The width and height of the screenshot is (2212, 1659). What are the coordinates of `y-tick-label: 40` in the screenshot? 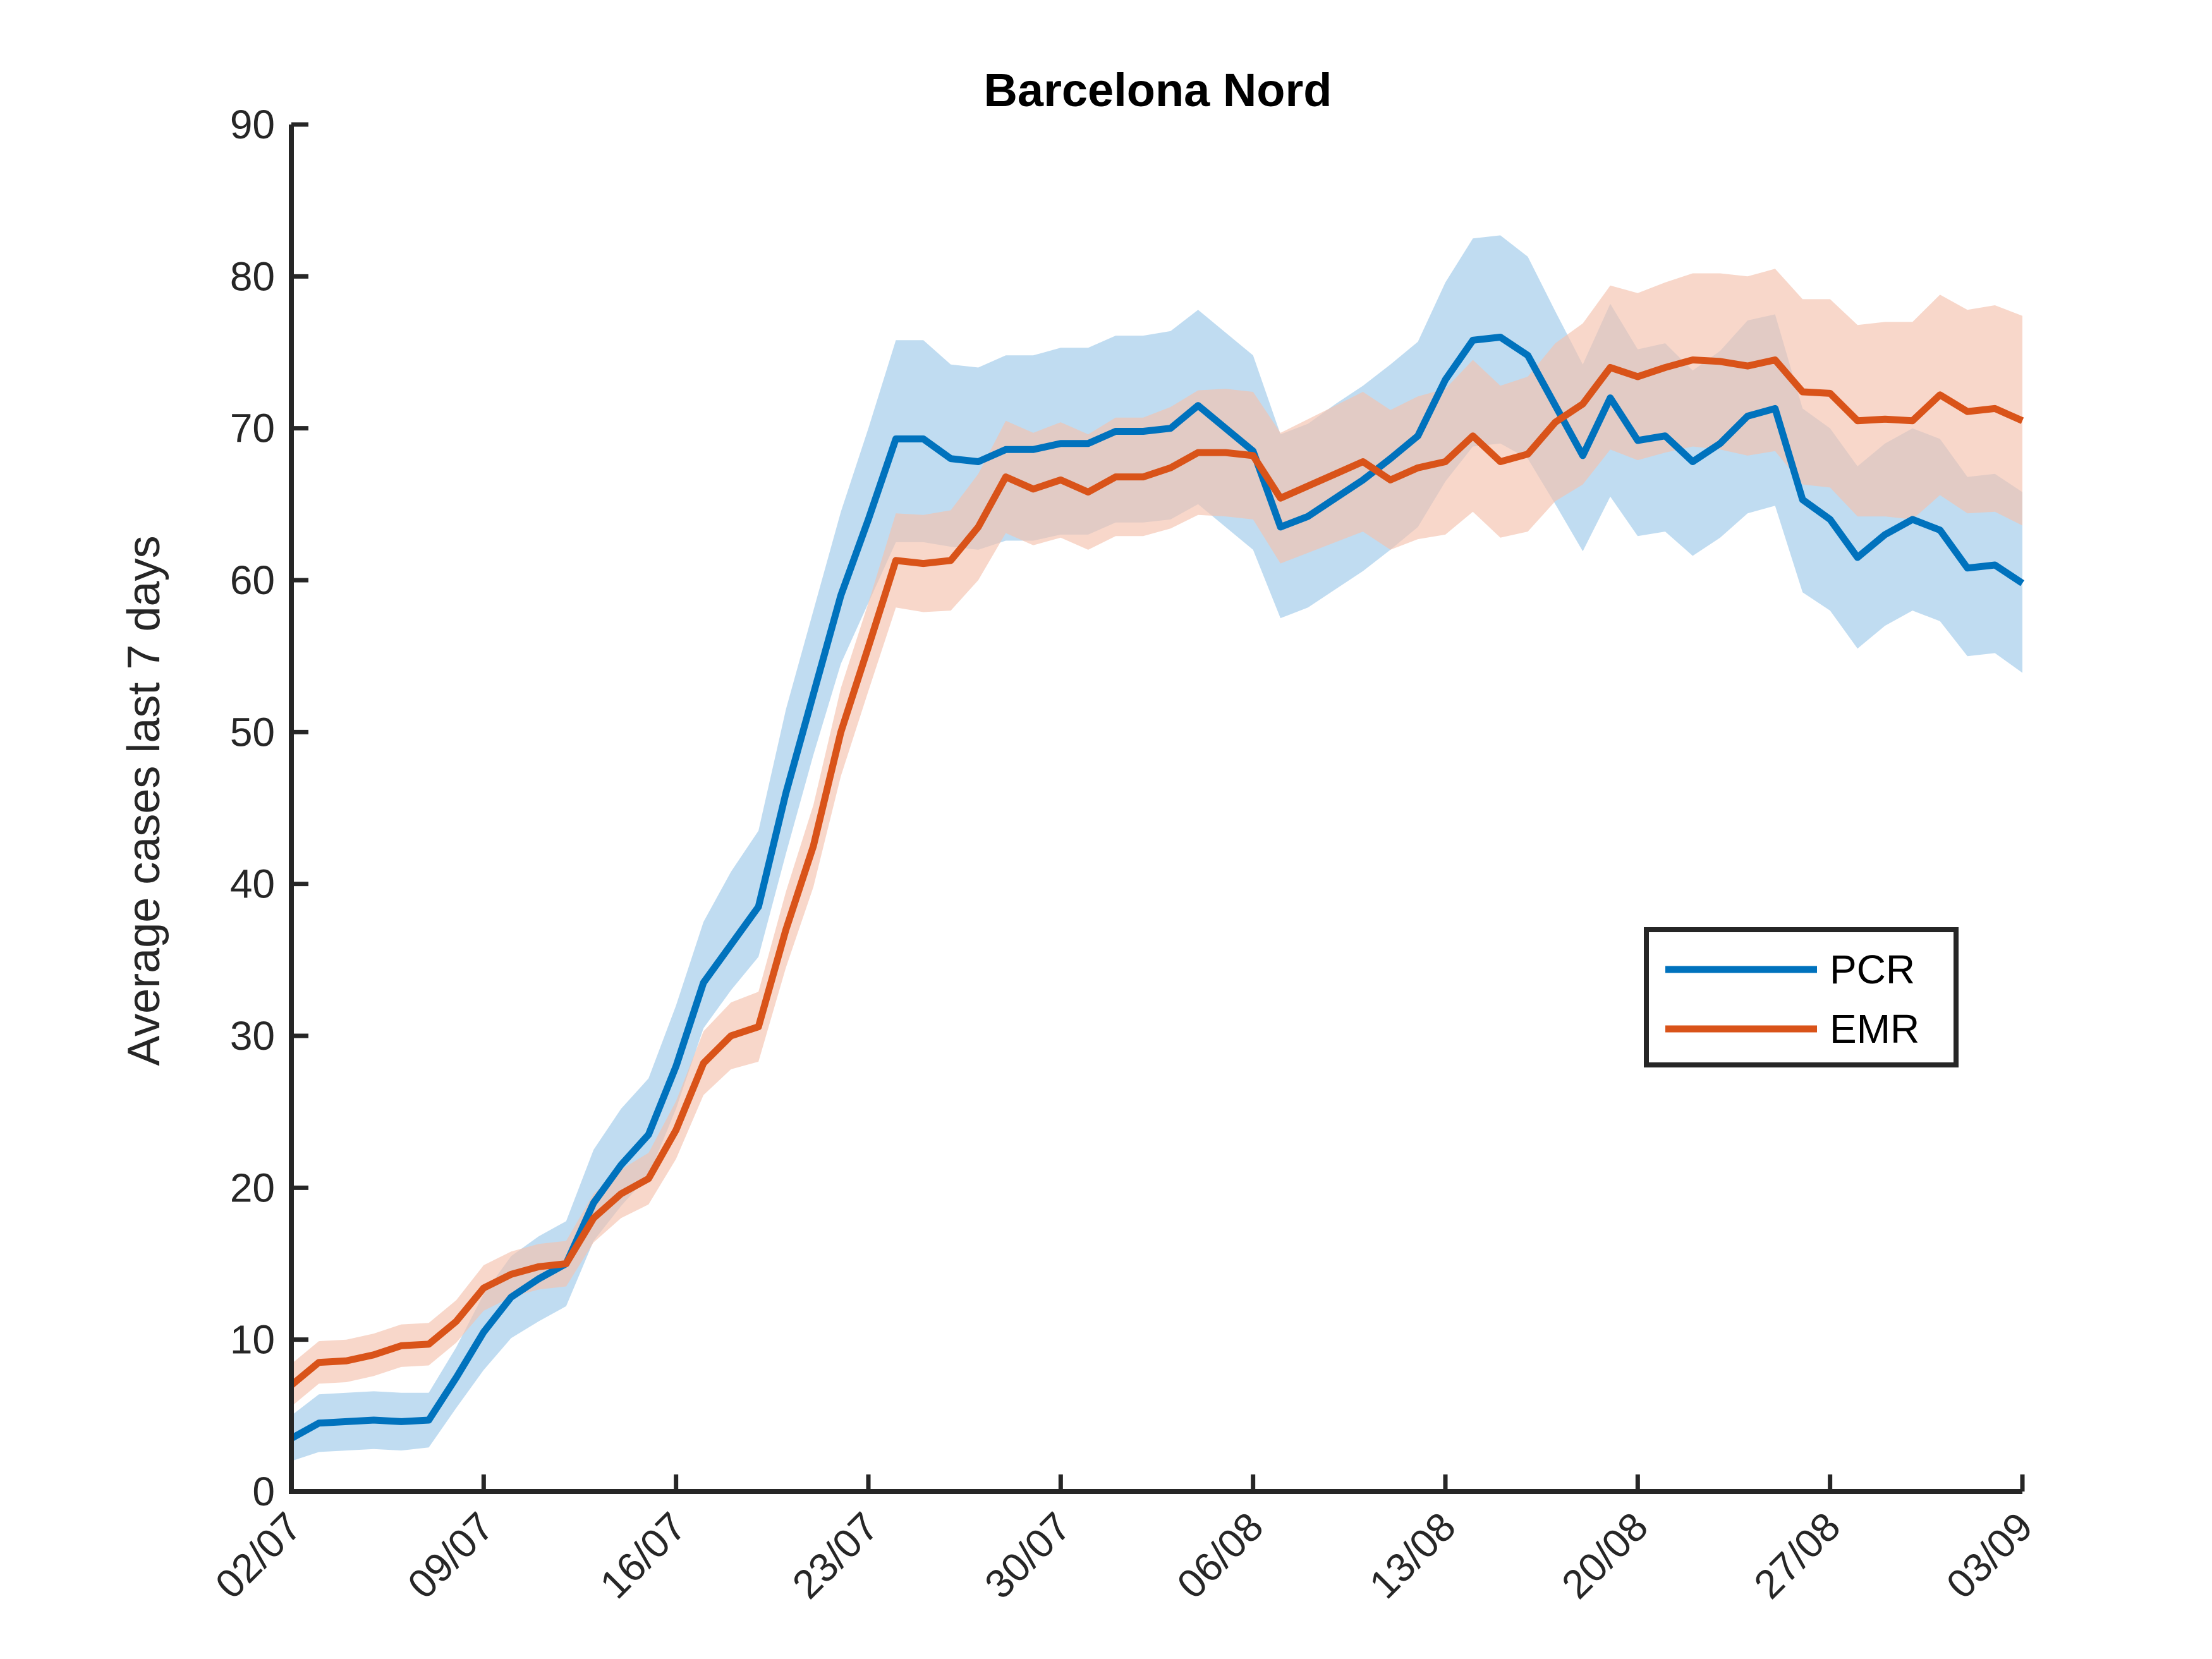 It's located at (252, 884).